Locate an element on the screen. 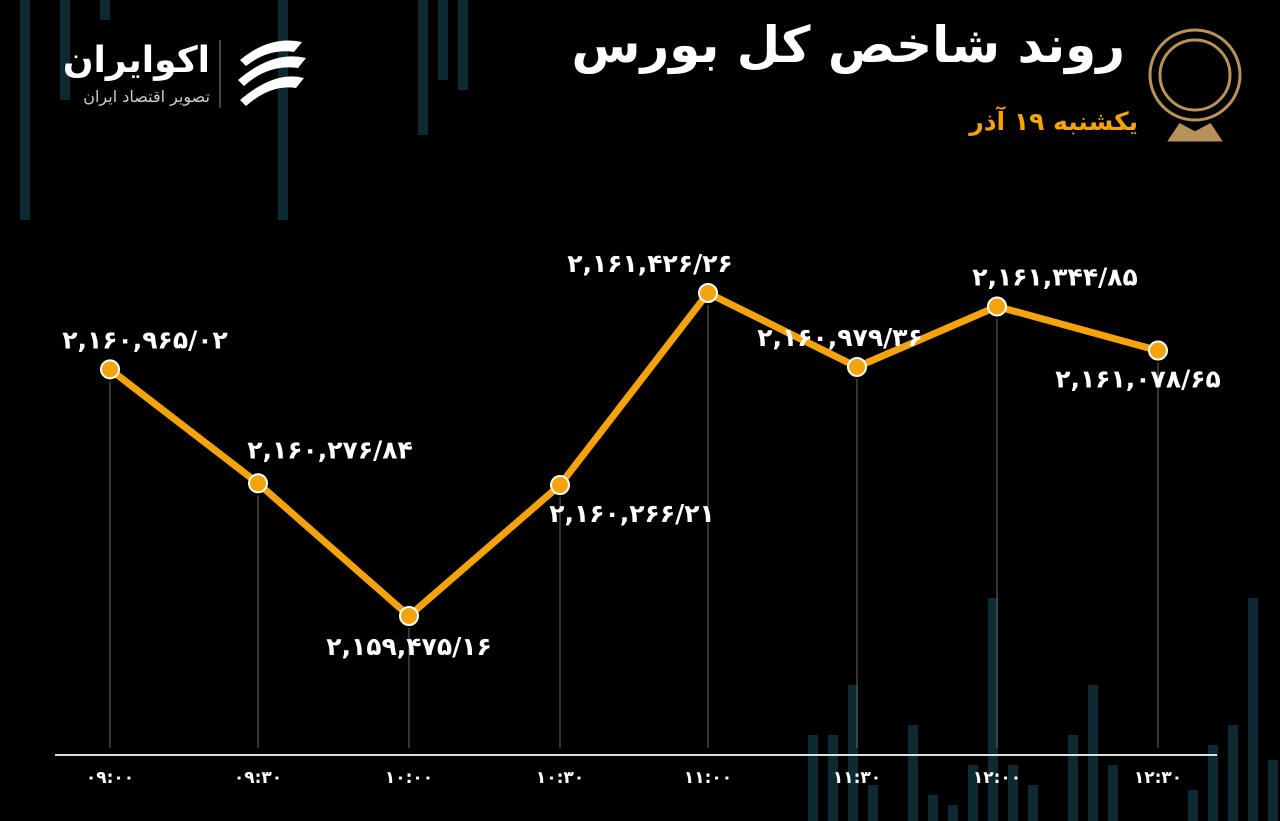 This screenshot has height=821, width=1280. emblem is located at coordinates (1195, 85).